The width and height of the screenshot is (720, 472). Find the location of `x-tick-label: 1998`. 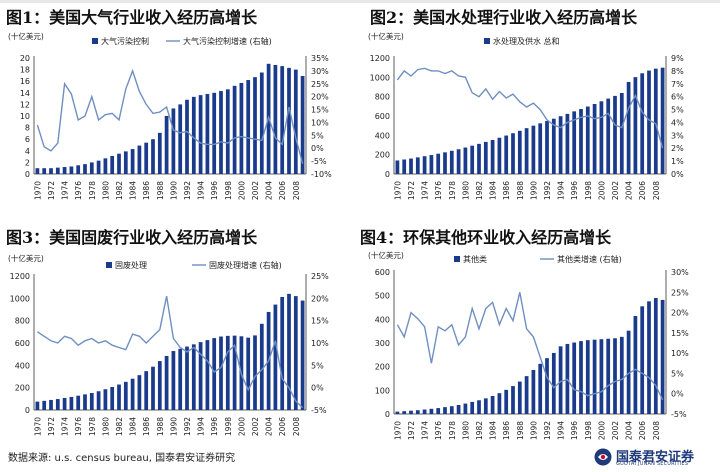

x-tick-label: 1998 is located at coordinates (588, 430).